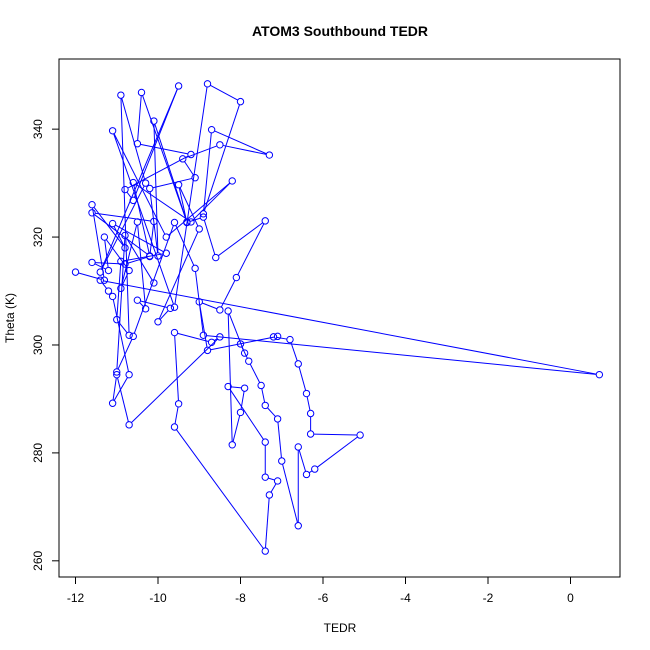 This screenshot has width=650, height=650. Describe the element at coordinates (38, 237) in the screenshot. I see `y-tick-label: 320` at that location.